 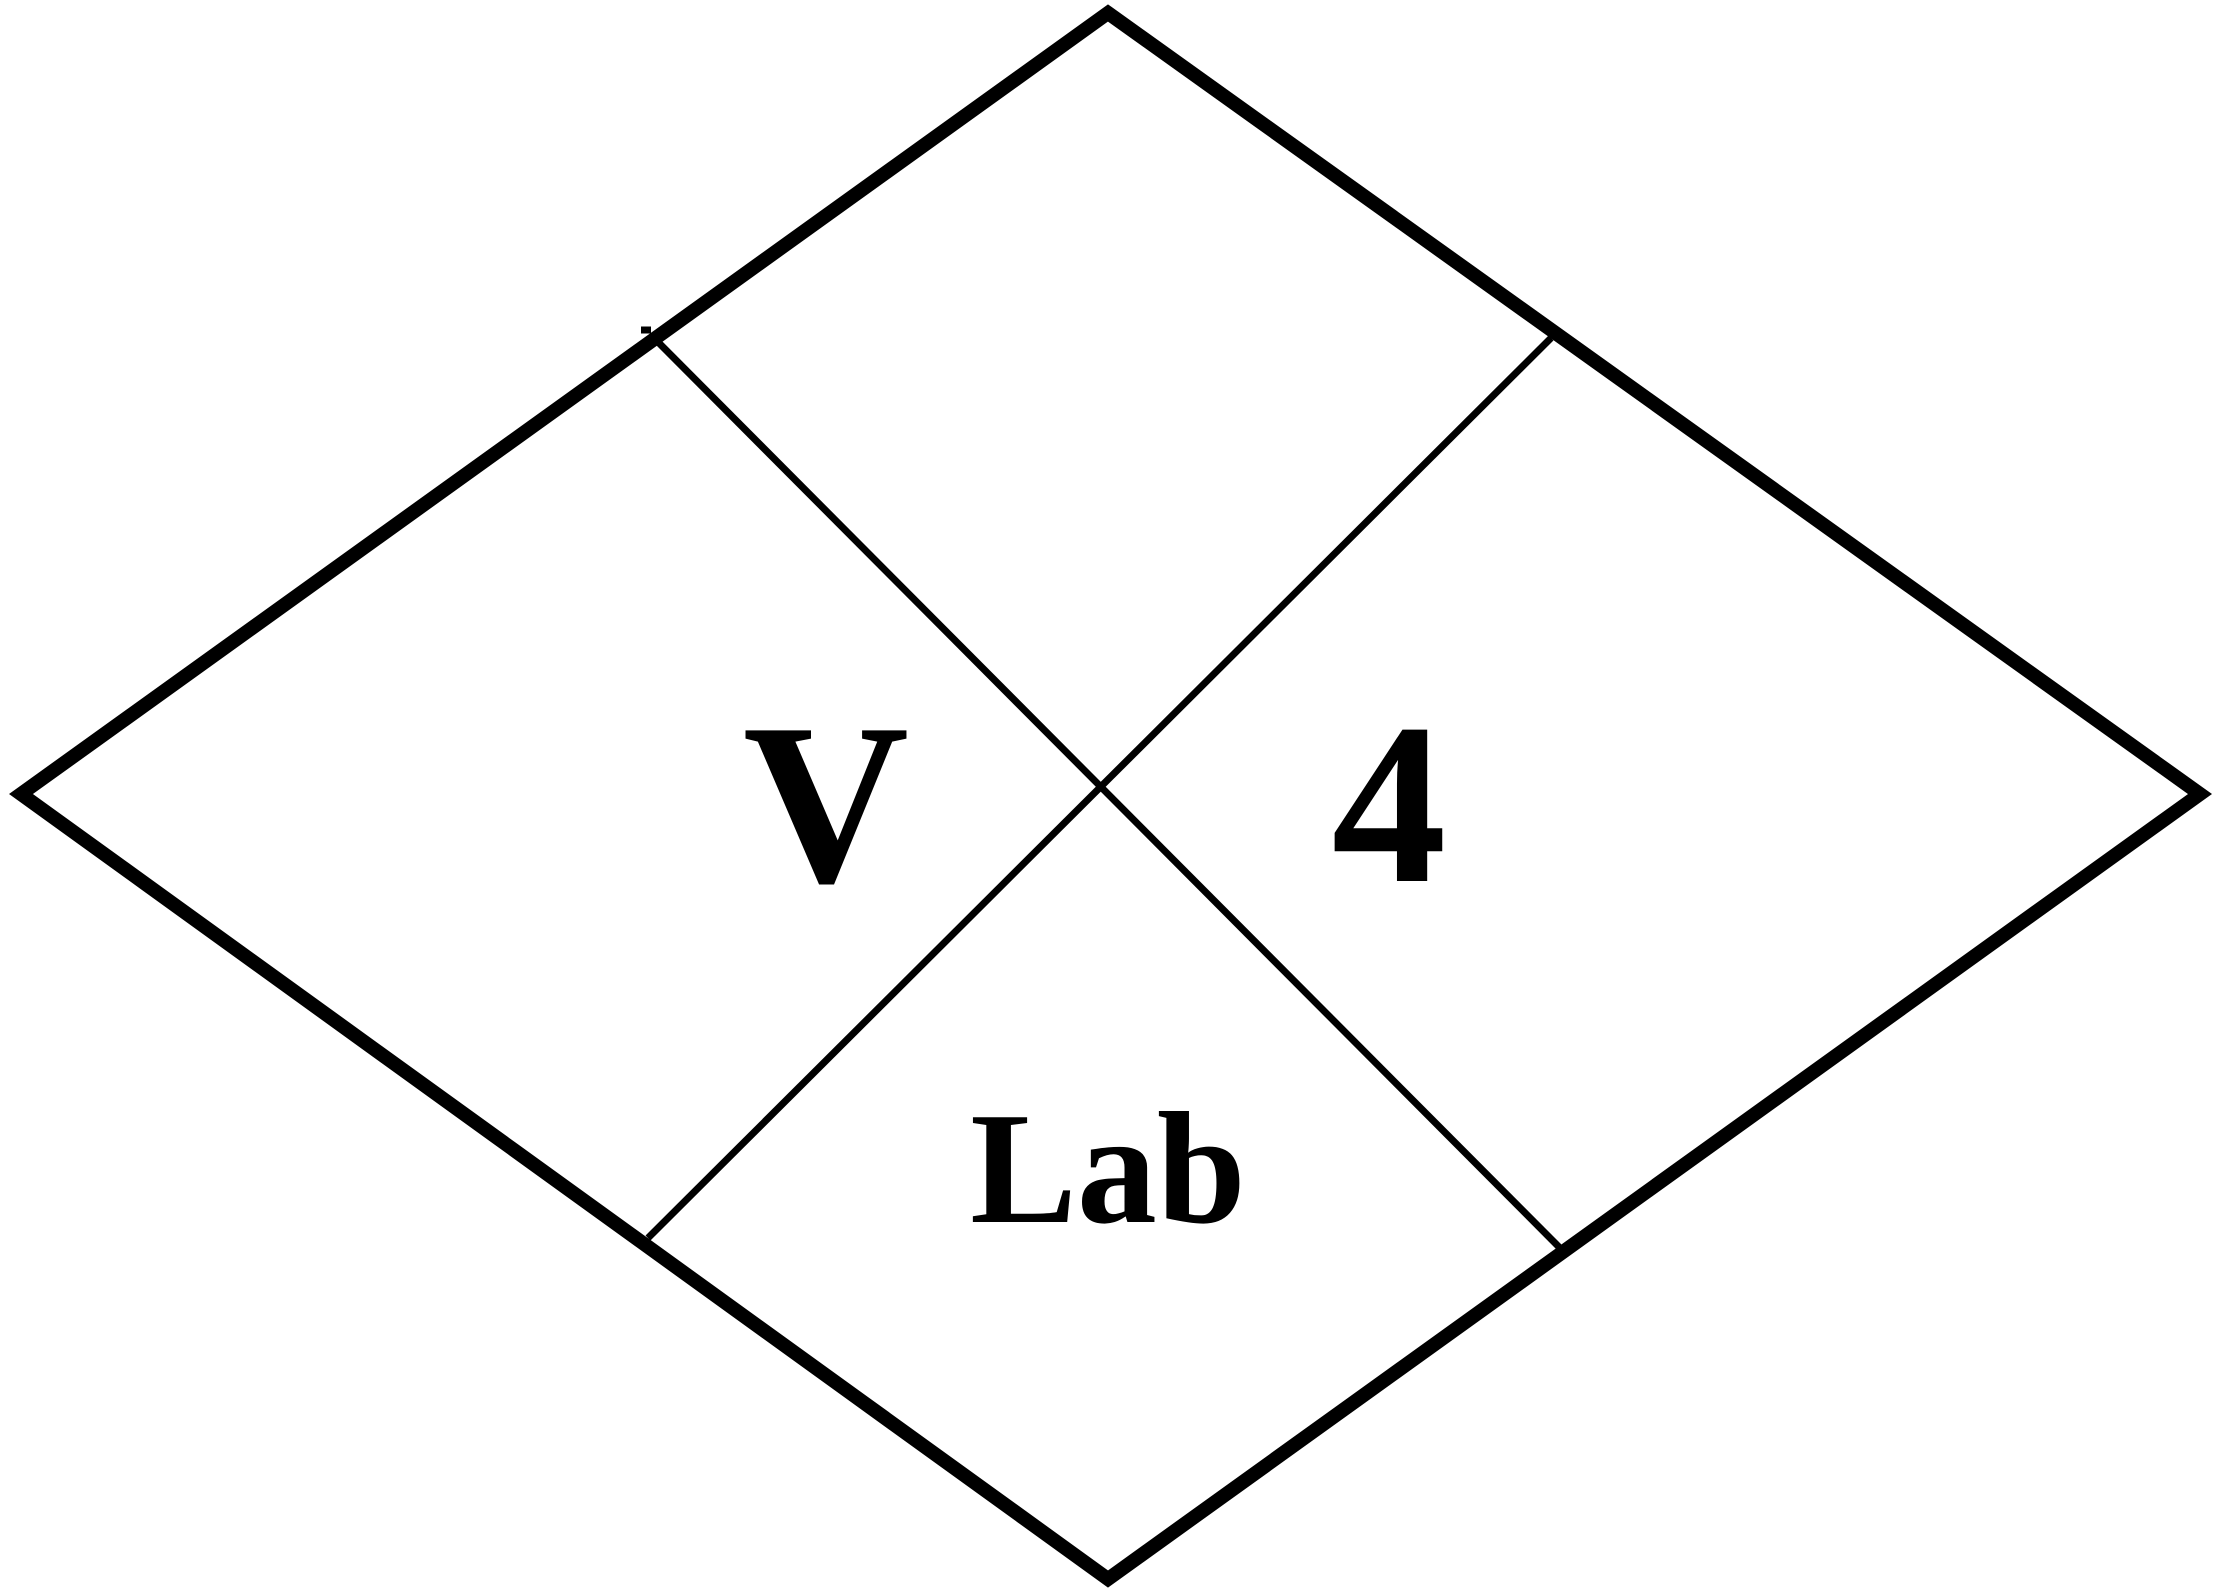 I want to click on left-quadrant-label: V, so click(x=826, y=803).